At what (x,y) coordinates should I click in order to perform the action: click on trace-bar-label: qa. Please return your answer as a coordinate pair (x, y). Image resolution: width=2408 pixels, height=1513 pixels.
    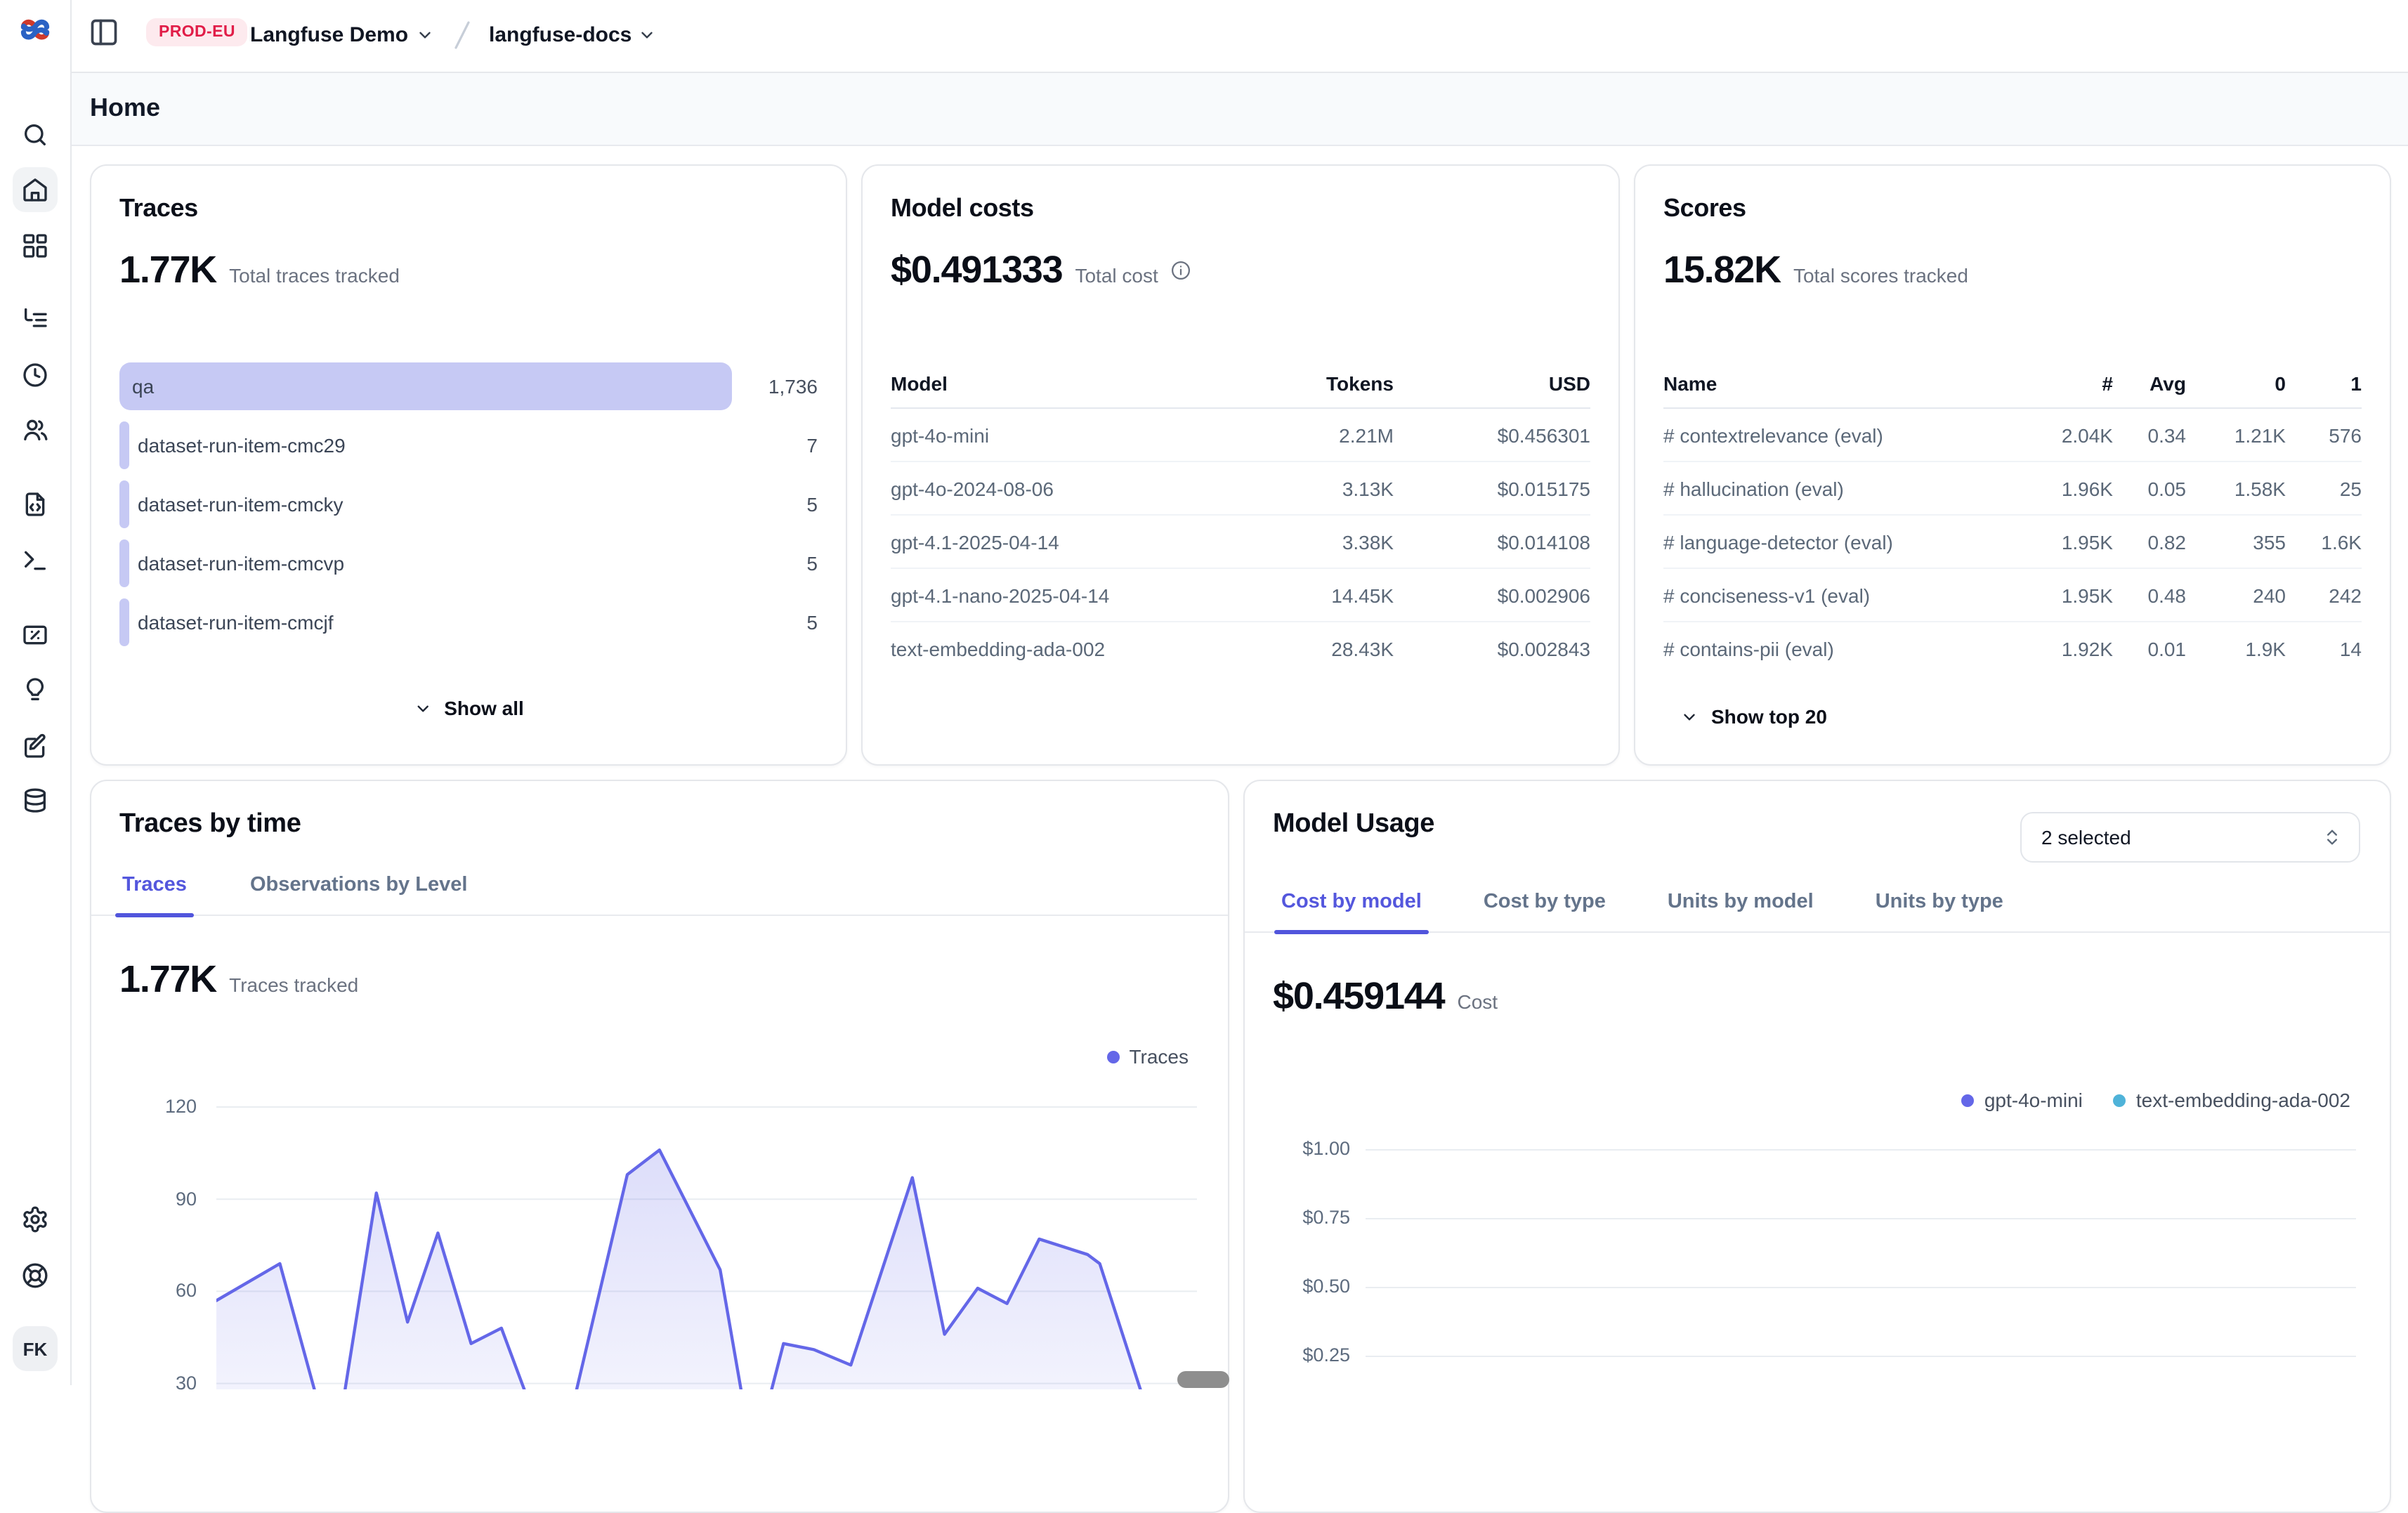
    Looking at the image, I should click on (144, 386).